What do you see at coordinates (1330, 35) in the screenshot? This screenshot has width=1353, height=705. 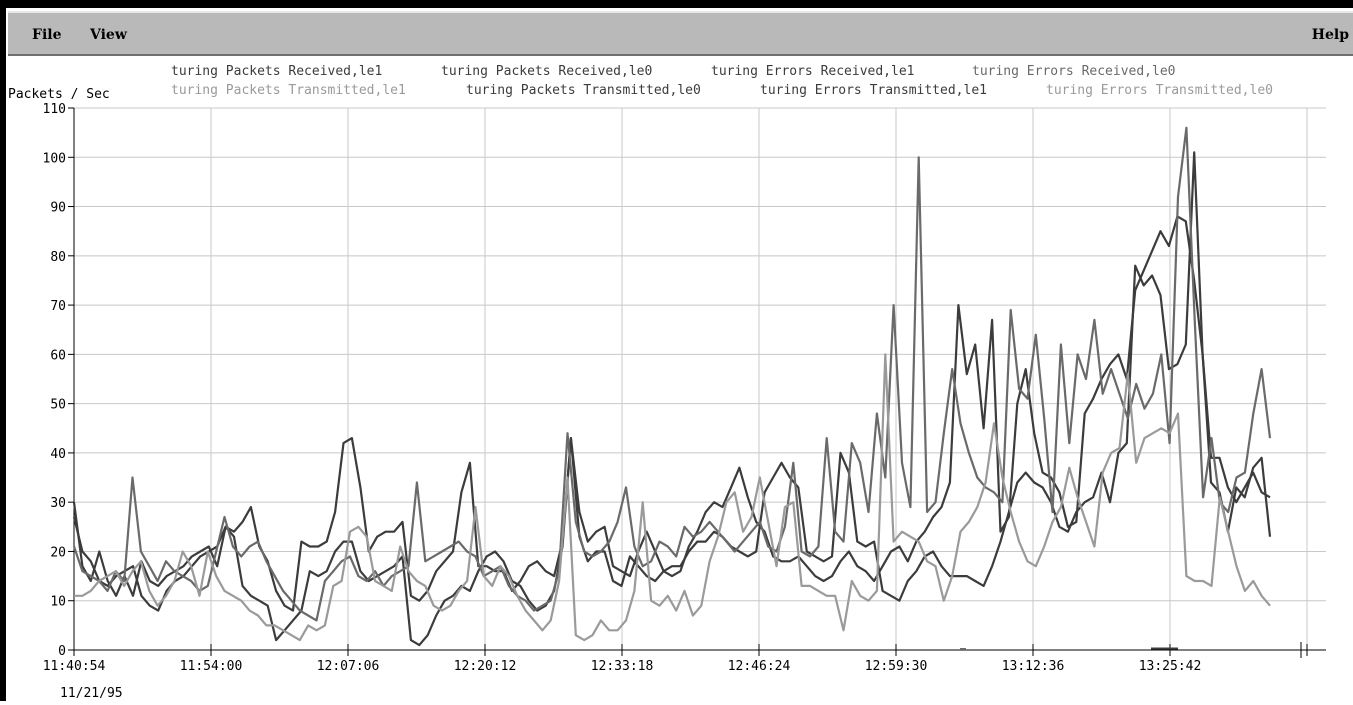 I see `help-menu: Help` at bounding box center [1330, 35].